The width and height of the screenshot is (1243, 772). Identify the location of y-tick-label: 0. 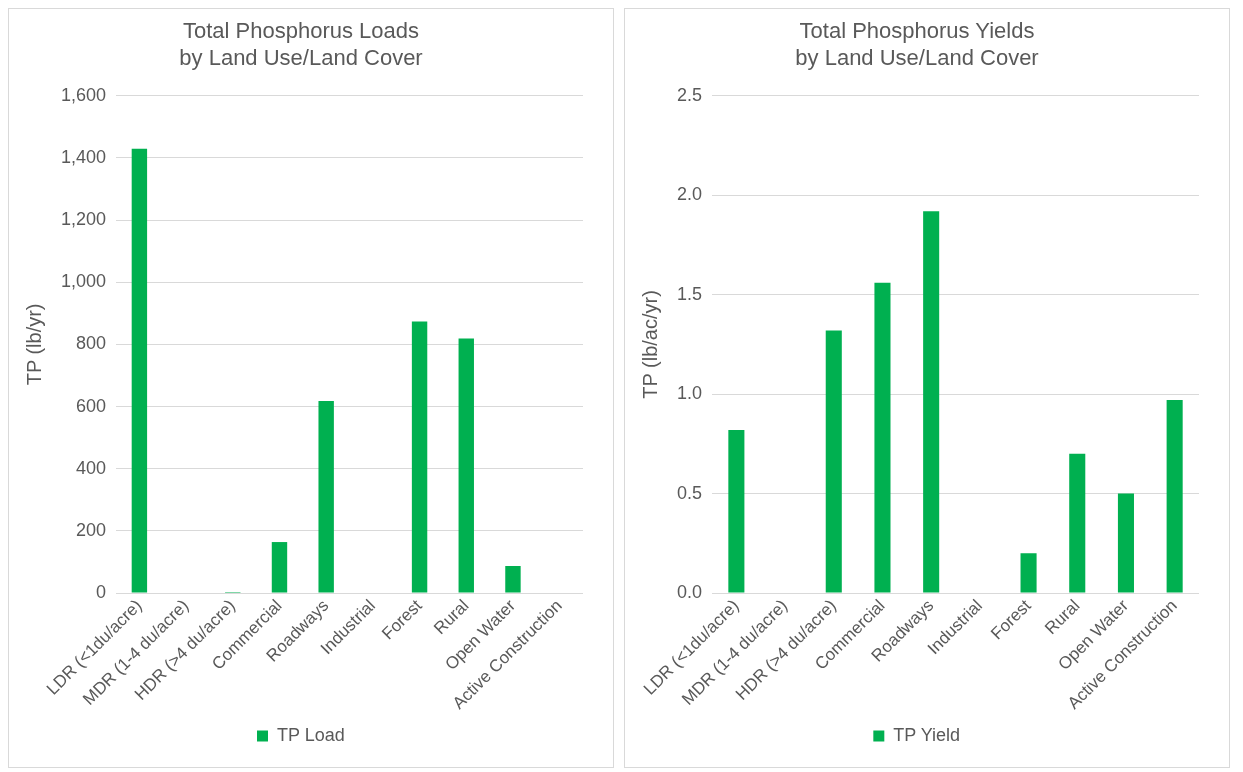
(101, 591).